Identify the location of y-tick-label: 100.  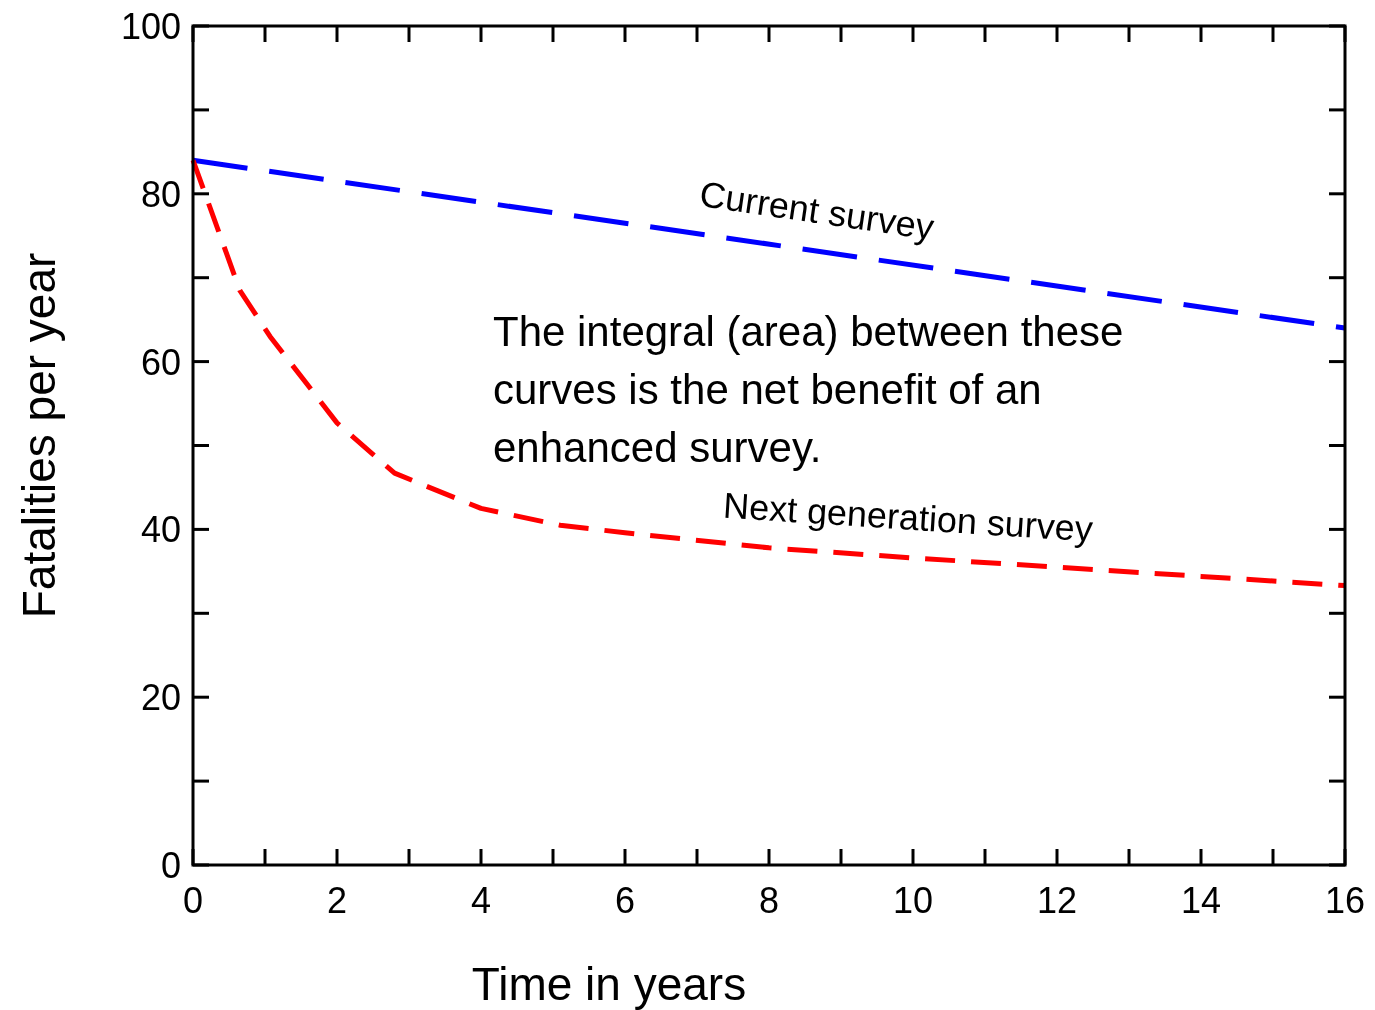
(150, 26).